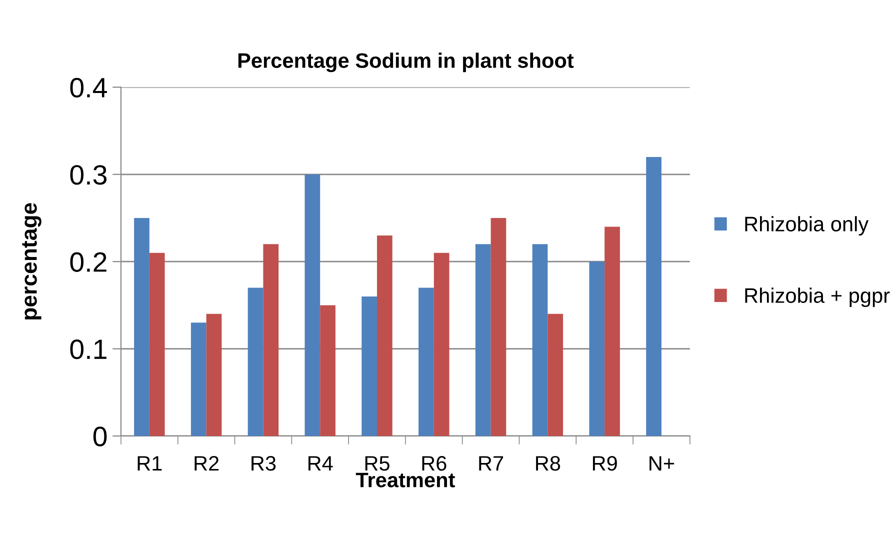 This screenshot has width=896, height=545. What do you see at coordinates (491, 463) in the screenshot?
I see `x-tick-label: R7` at bounding box center [491, 463].